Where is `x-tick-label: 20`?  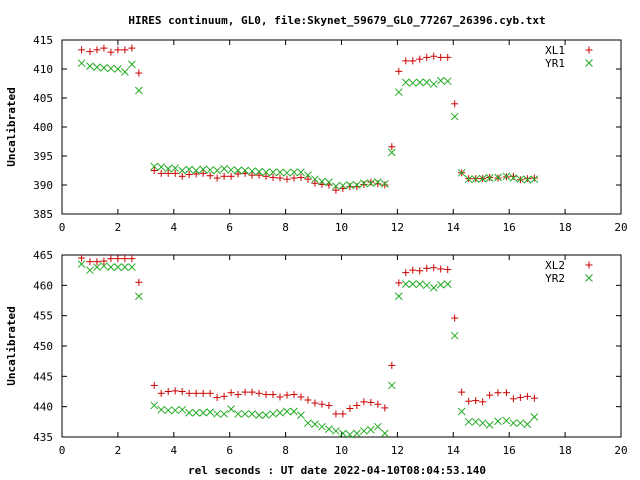
x-tick-label: 20 is located at coordinates (620, 227).